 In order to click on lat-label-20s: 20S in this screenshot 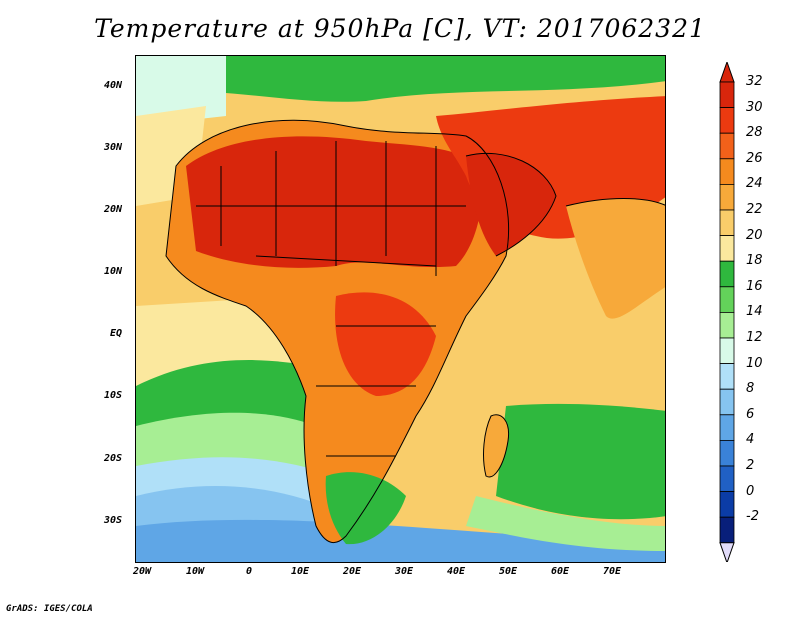, I will do `click(113, 458)`.